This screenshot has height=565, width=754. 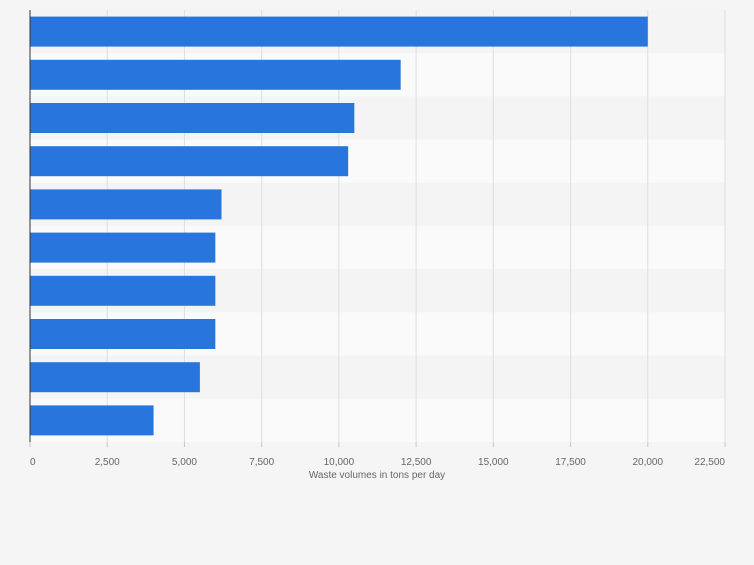 What do you see at coordinates (416, 462) in the screenshot?
I see `x-tick-label-12500: 12,500` at bounding box center [416, 462].